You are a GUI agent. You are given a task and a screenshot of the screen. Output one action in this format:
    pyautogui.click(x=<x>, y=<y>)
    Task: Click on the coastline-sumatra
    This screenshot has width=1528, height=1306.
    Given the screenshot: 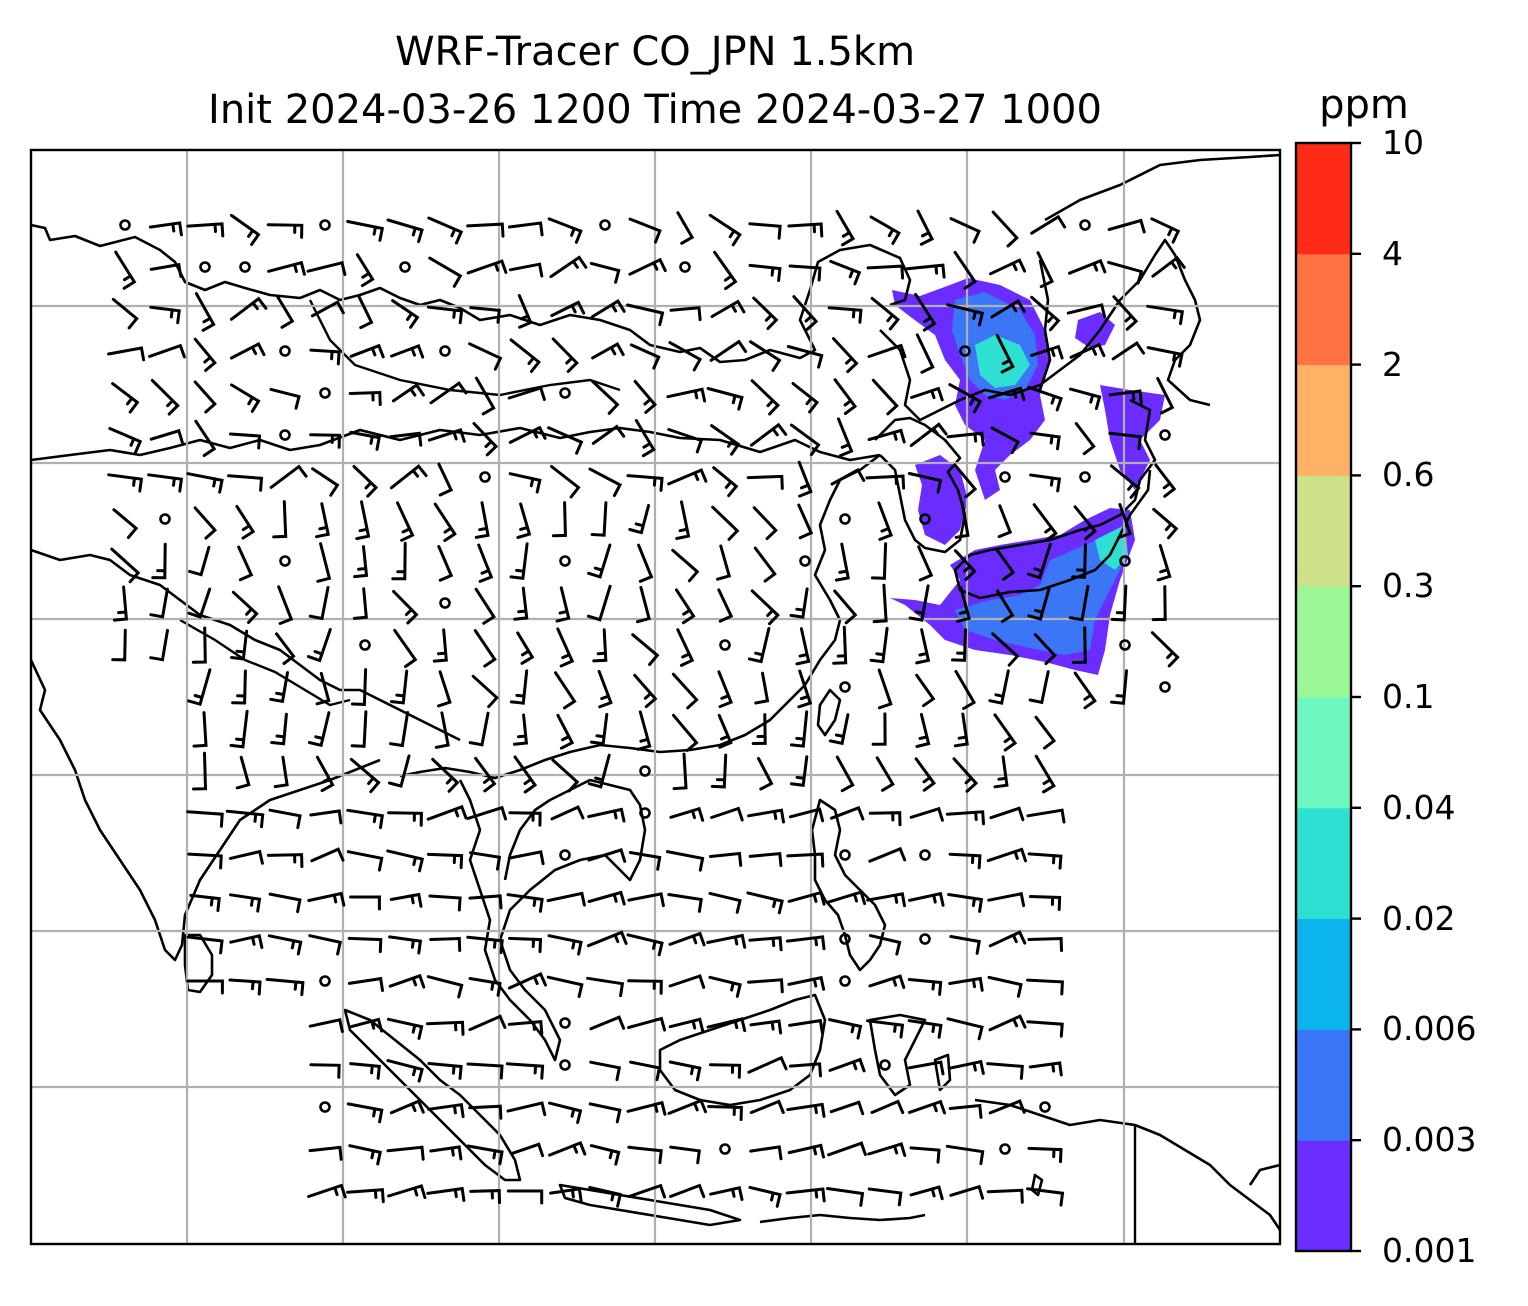 What is the action you would take?
    pyautogui.click(x=432, y=1095)
    